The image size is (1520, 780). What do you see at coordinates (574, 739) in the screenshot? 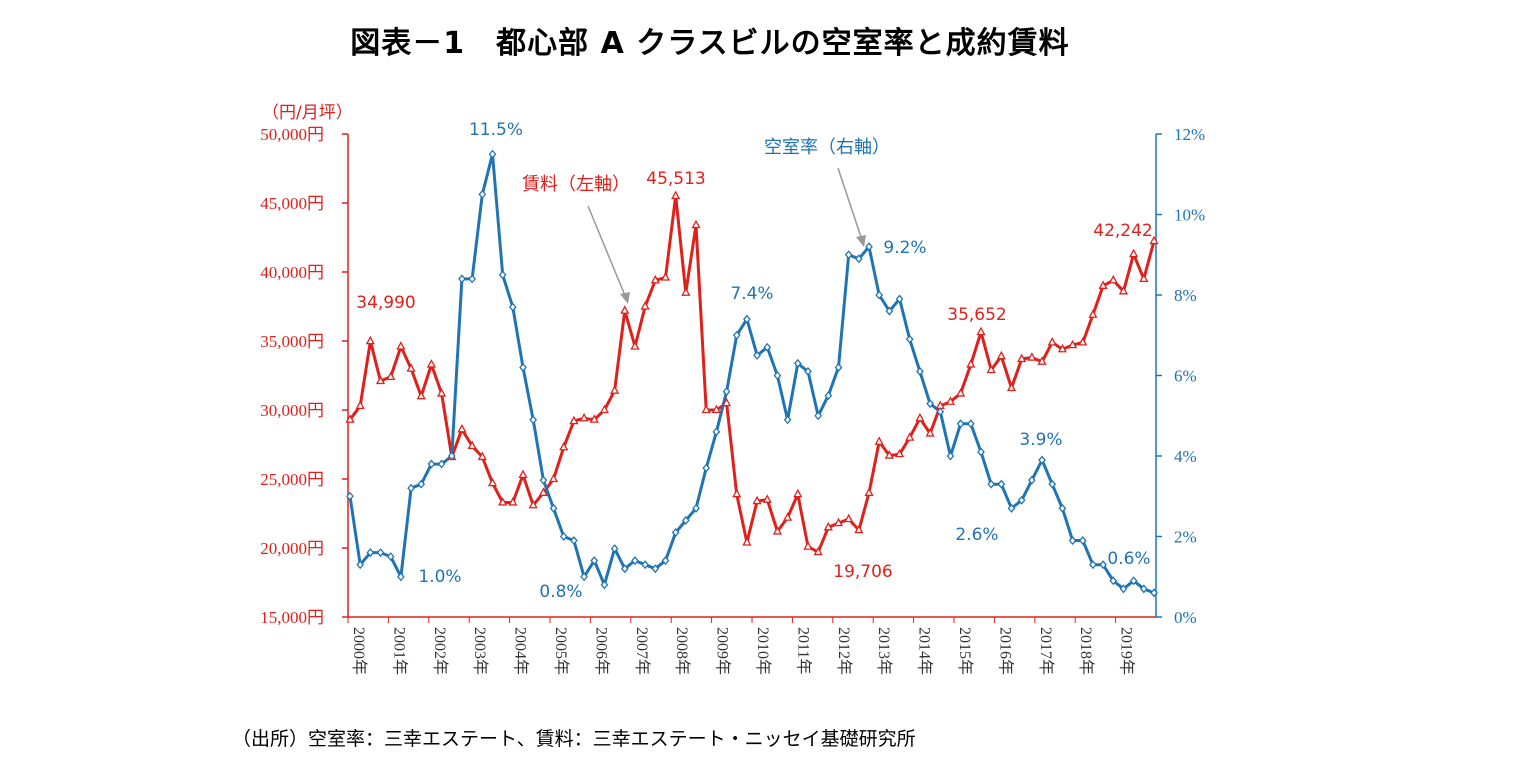
I see `source-note: （出所）空室率：三幸エステート、賃料：三幸エステート・ニッセイ基礎研究所` at bounding box center [574, 739].